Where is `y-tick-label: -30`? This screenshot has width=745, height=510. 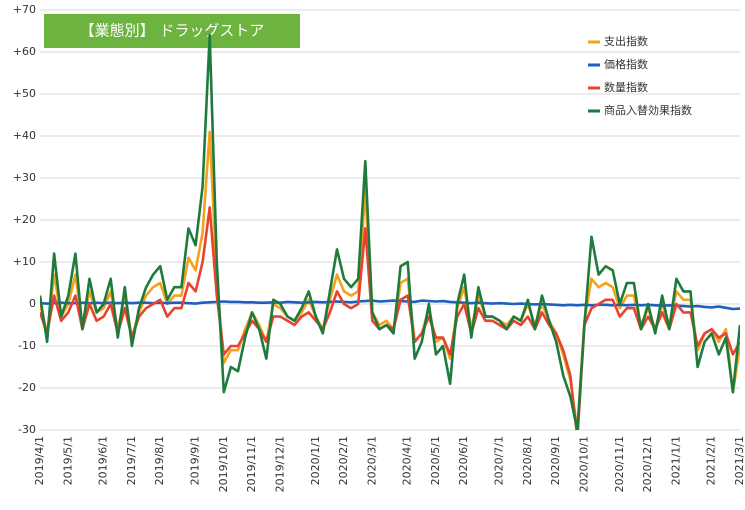 y-tick-label: -30 is located at coordinates (27, 429).